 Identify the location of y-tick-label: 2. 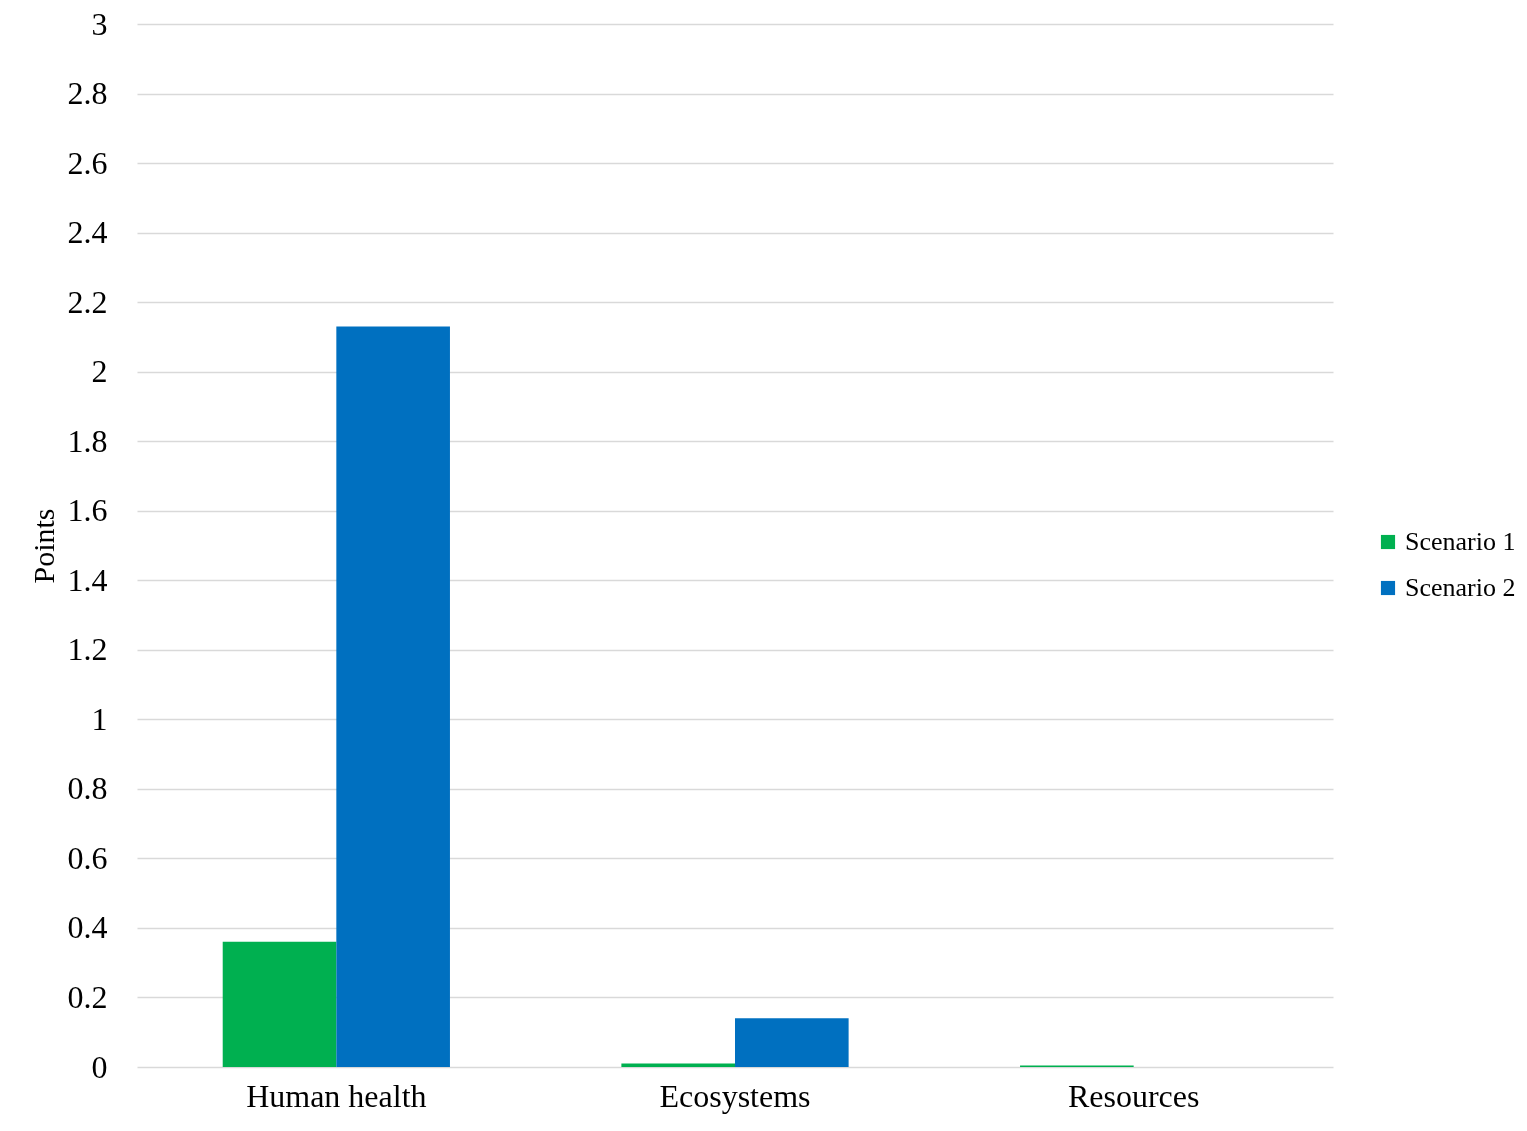
(99, 371).